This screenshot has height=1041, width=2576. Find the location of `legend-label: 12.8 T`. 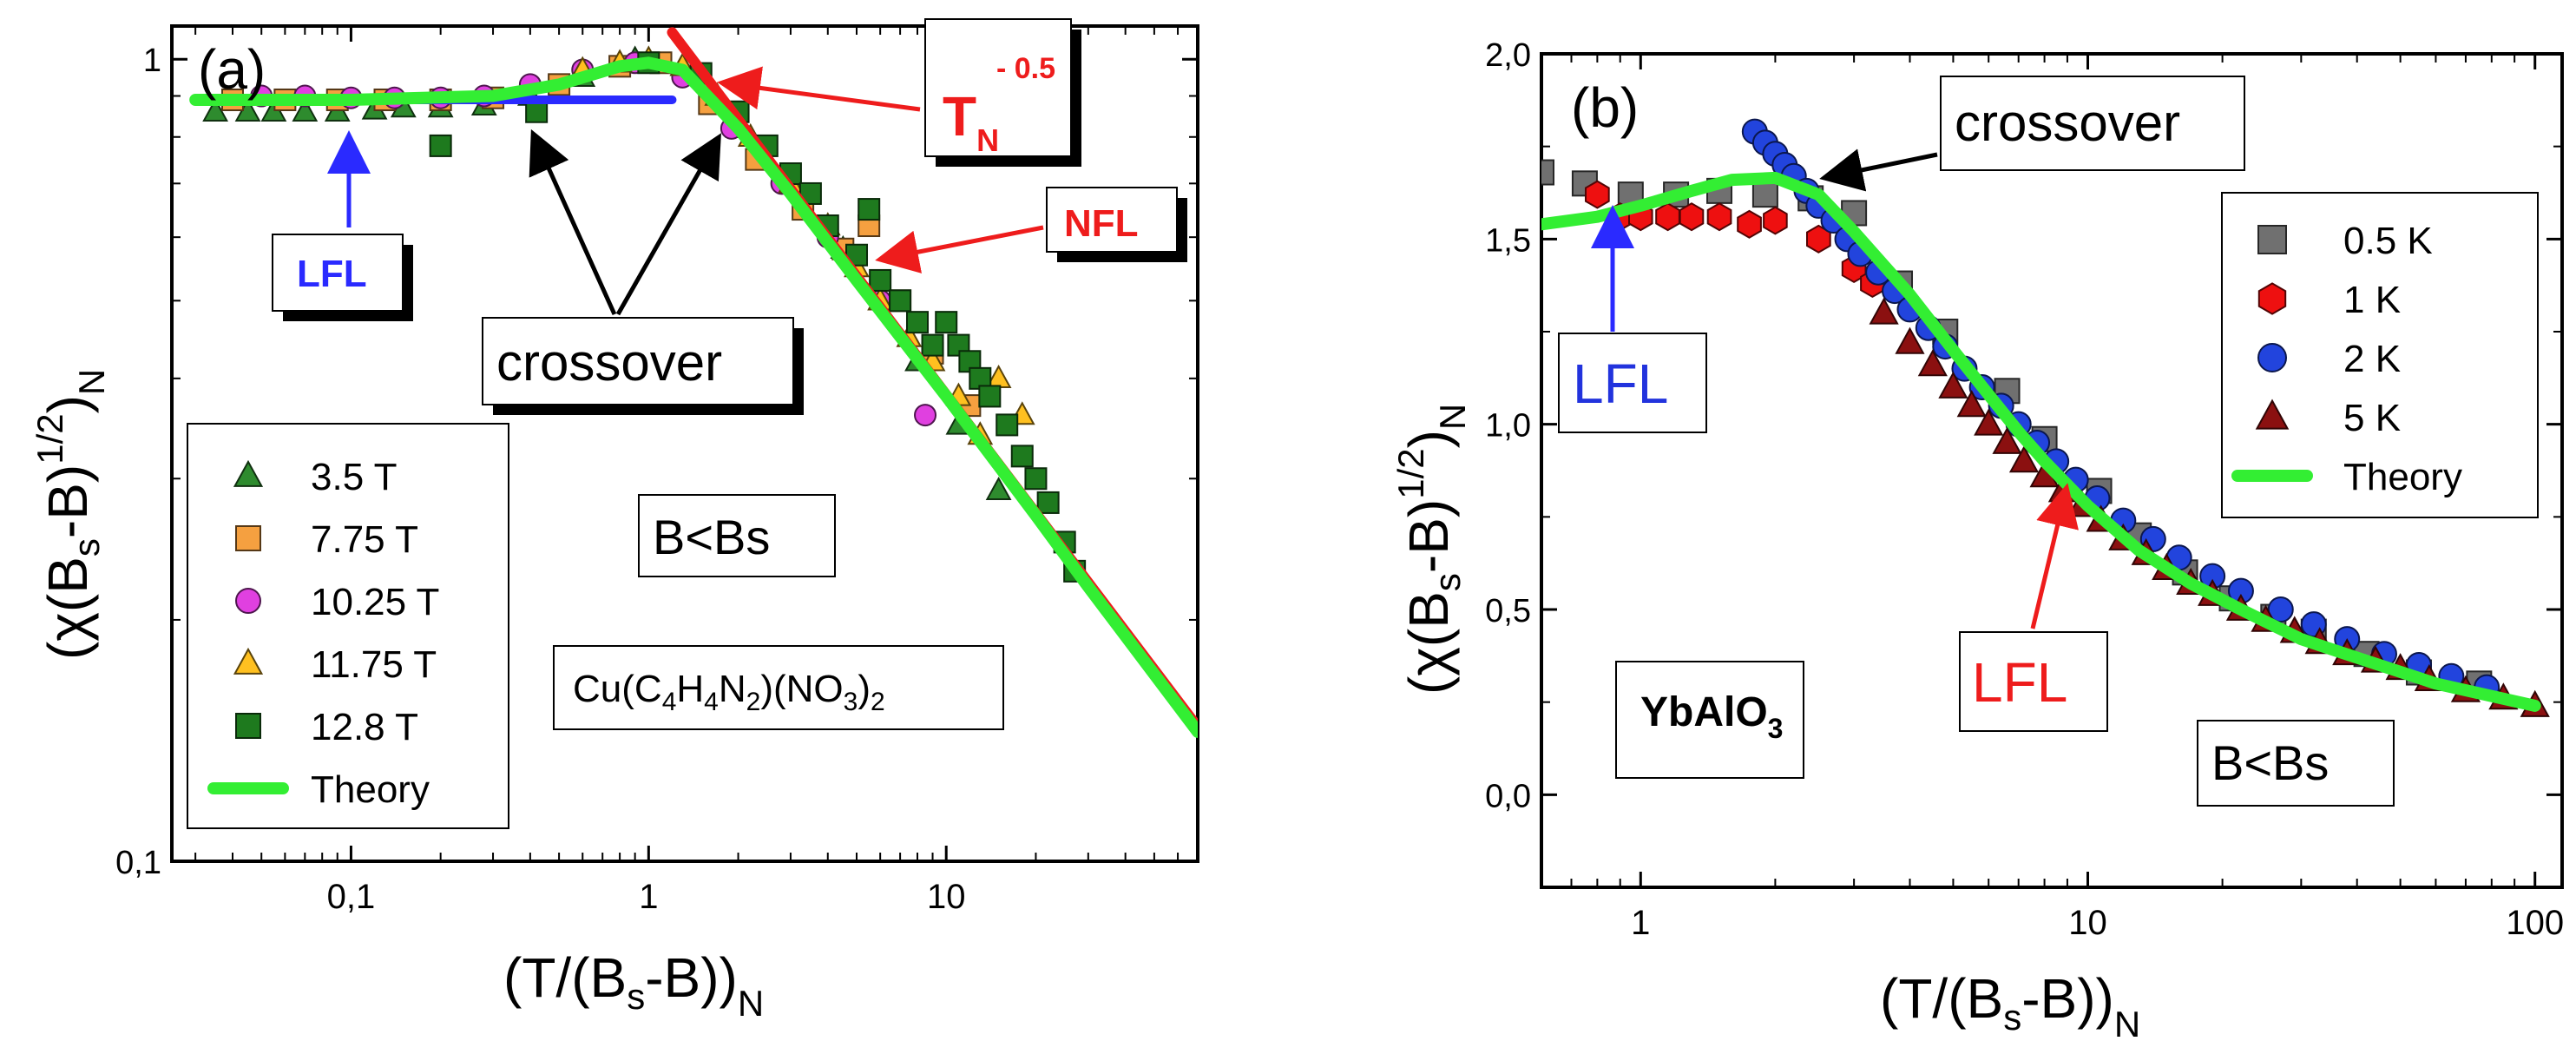

legend-label: 12.8 T is located at coordinates (364, 727).